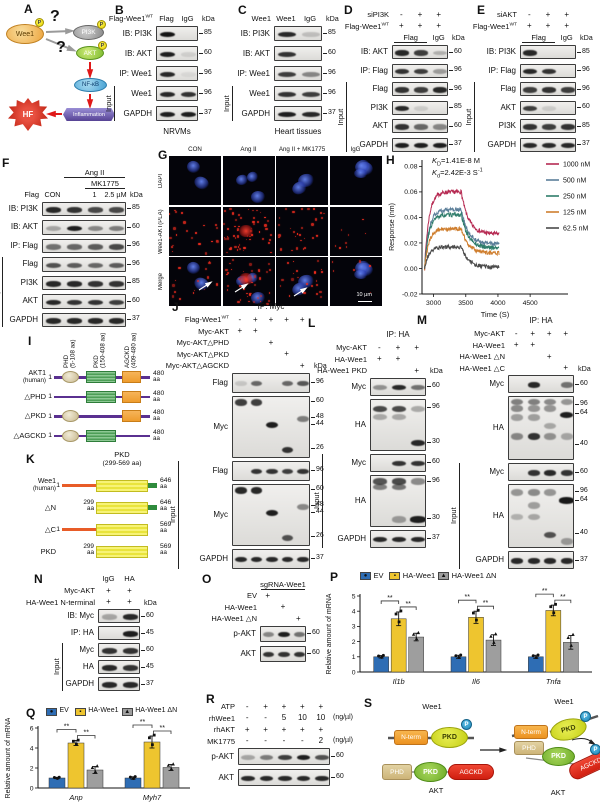 This screenshot has height=809, width=600. What do you see at coordinates (39, 22) in the screenshot?
I see `phospho-icon: P` at bounding box center [39, 22].